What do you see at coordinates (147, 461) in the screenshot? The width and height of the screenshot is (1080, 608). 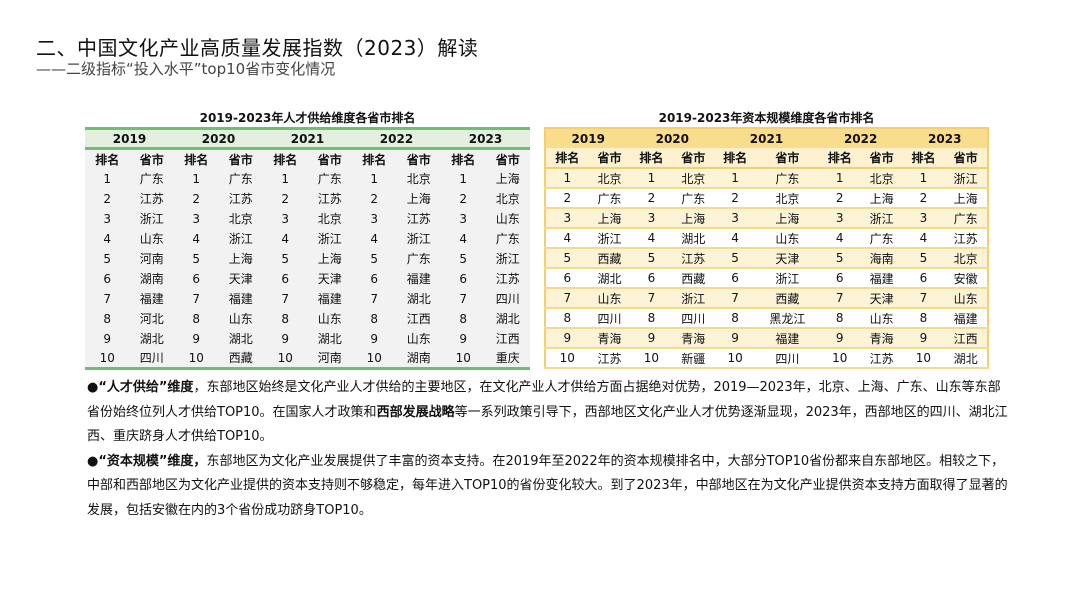 I see `bold-text: ●“资本规模”维度，` at bounding box center [147, 461].